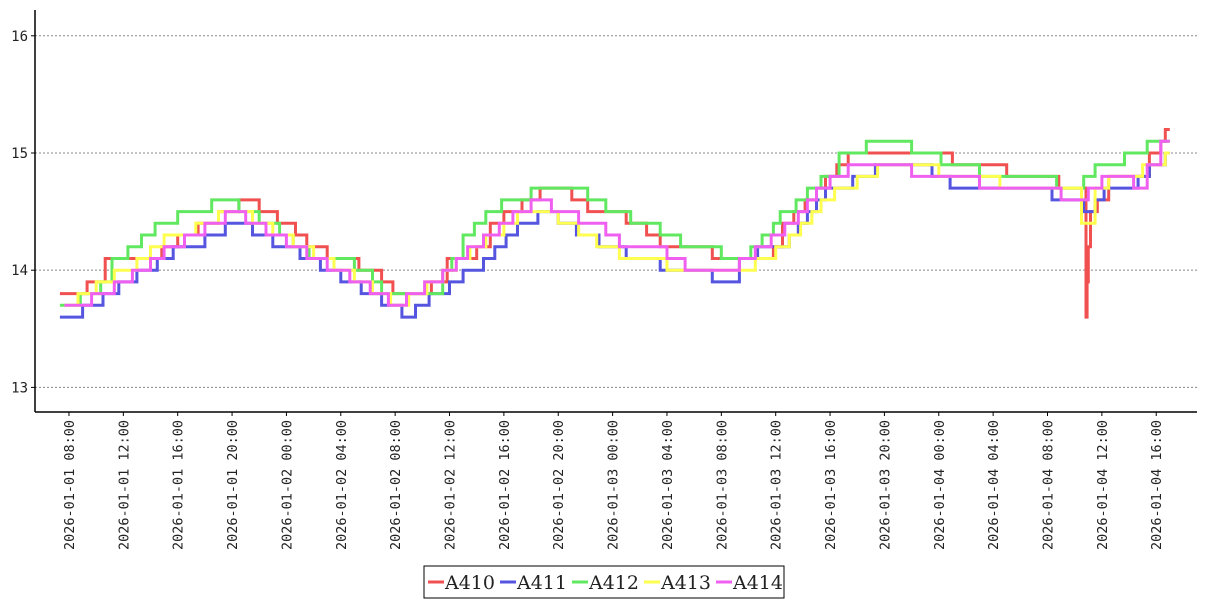 The height and width of the screenshot is (600, 1207). Describe the element at coordinates (342, 485) in the screenshot. I see `x-tick-label: 2026-01-02 04:00` at that location.